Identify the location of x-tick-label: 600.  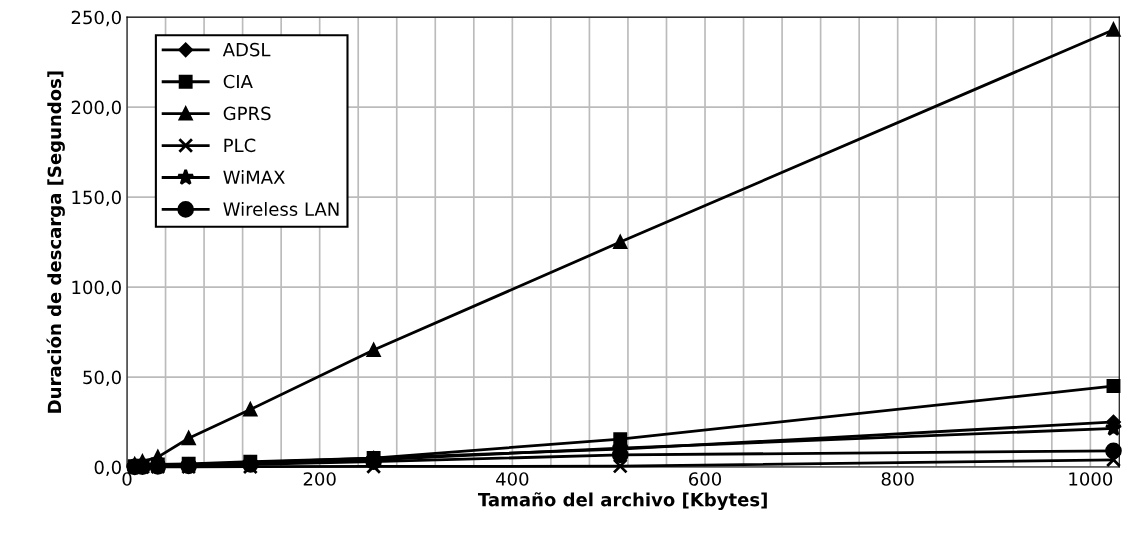
(705, 479).